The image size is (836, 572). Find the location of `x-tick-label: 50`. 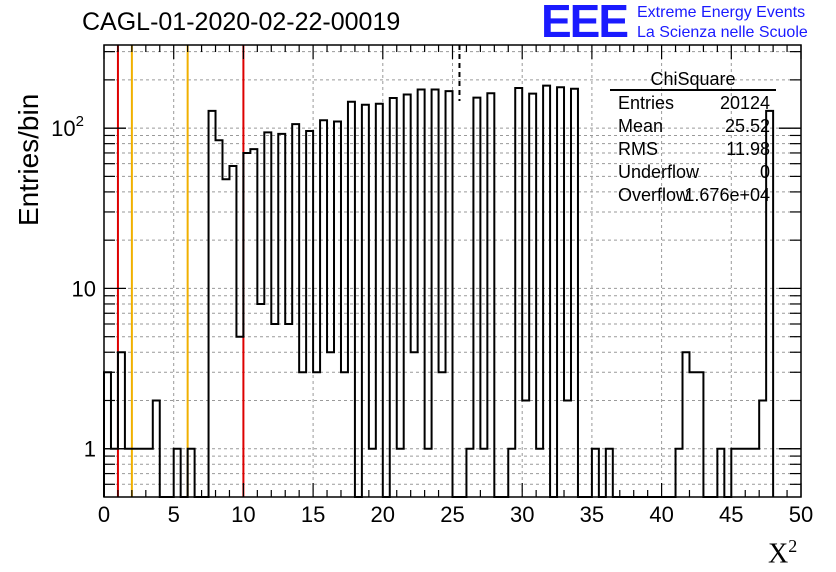

x-tick-label: 50 is located at coordinates (801, 514).